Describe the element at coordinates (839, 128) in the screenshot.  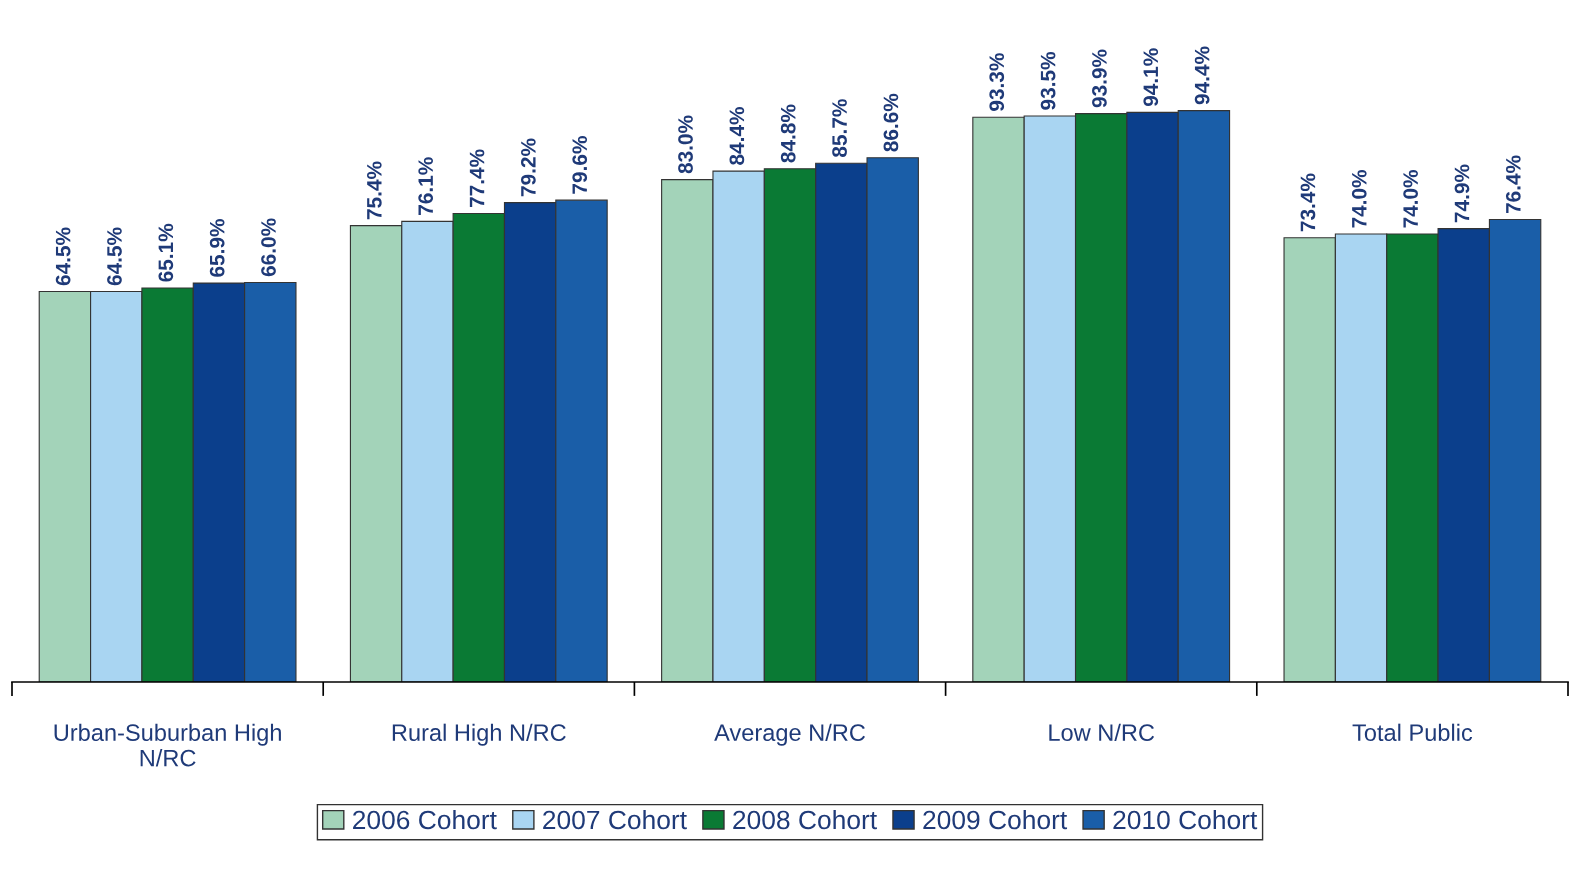
I see `data-label: 85.7%` at that location.